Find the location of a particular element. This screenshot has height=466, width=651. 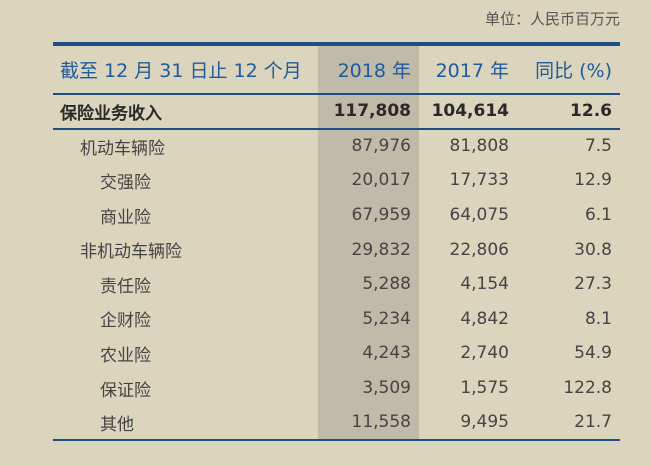

row-label: 保险业务收入 is located at coordinates (185, 112).